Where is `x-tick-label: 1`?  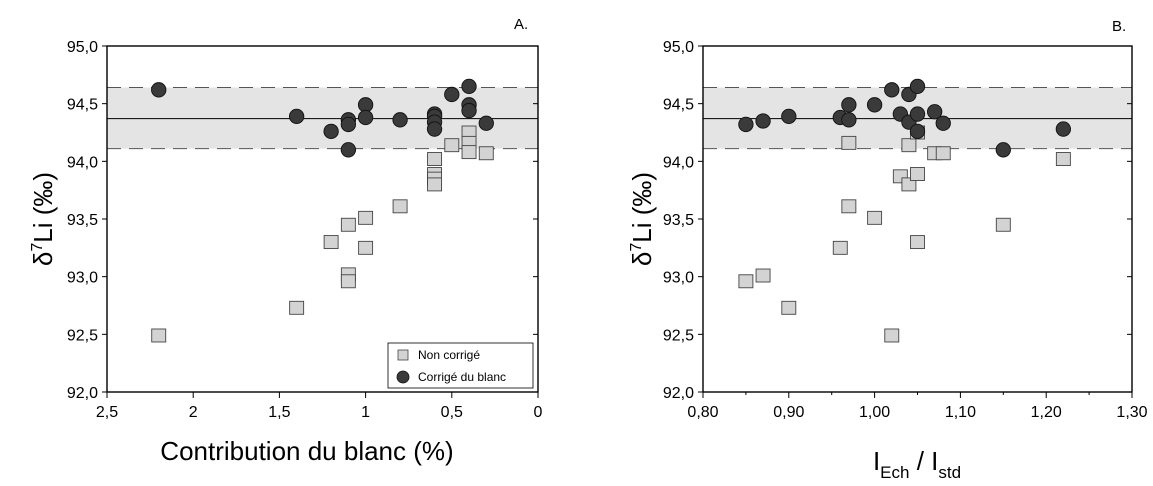 x-tick-label: 1 is located at coordinates (365, 412).